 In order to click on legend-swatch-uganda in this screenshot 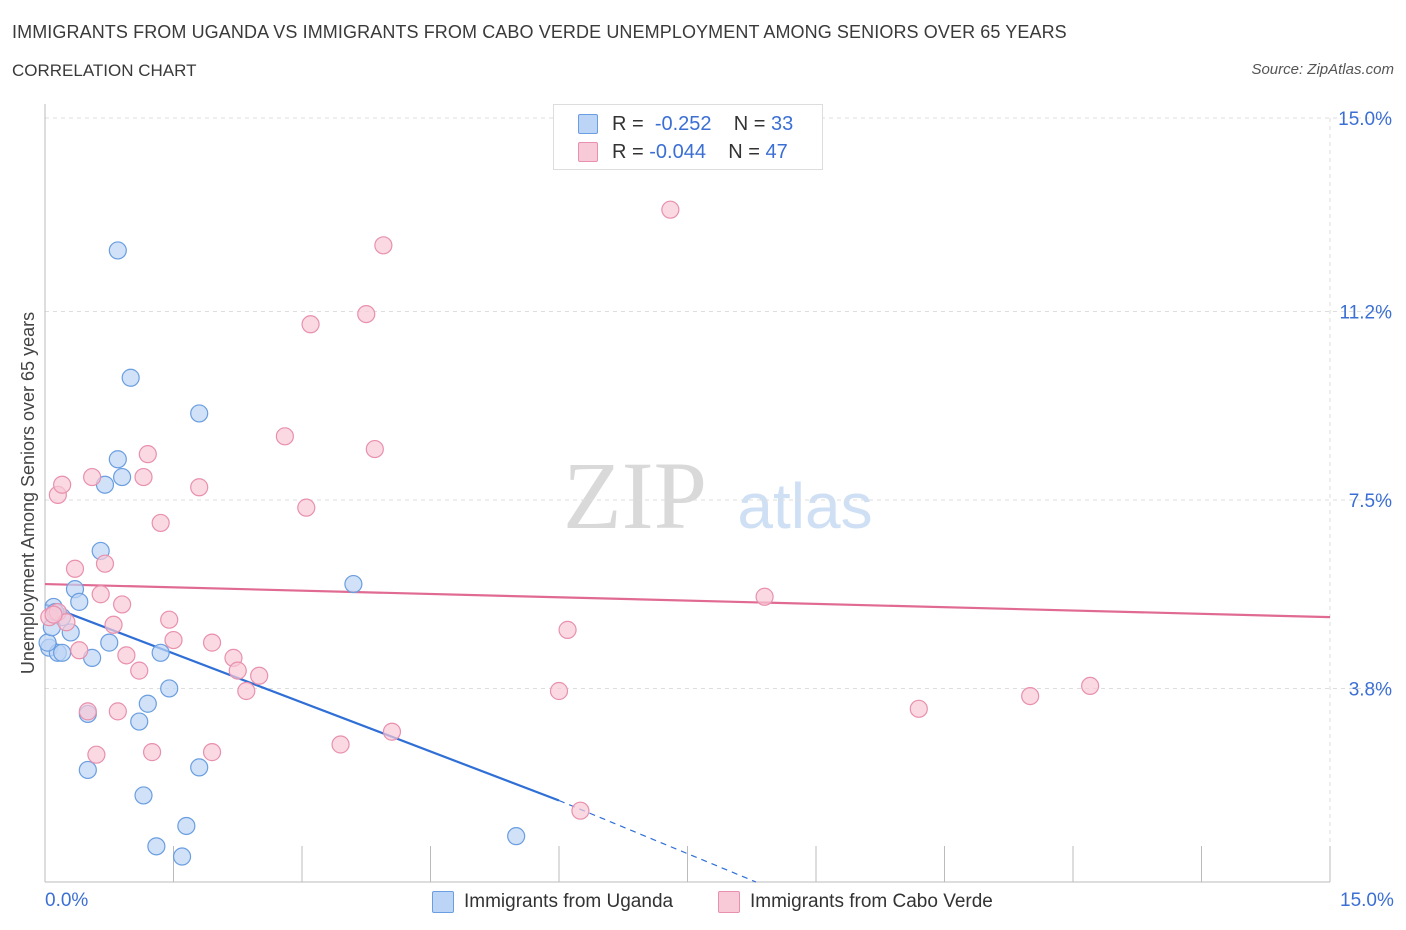, I will do `click(588, 124)`.